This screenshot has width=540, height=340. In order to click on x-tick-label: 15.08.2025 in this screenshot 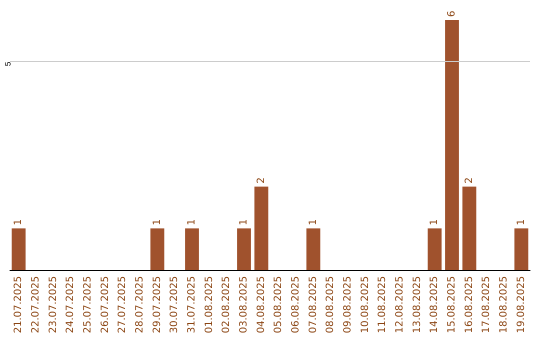, I will do `click(452, 305)`.